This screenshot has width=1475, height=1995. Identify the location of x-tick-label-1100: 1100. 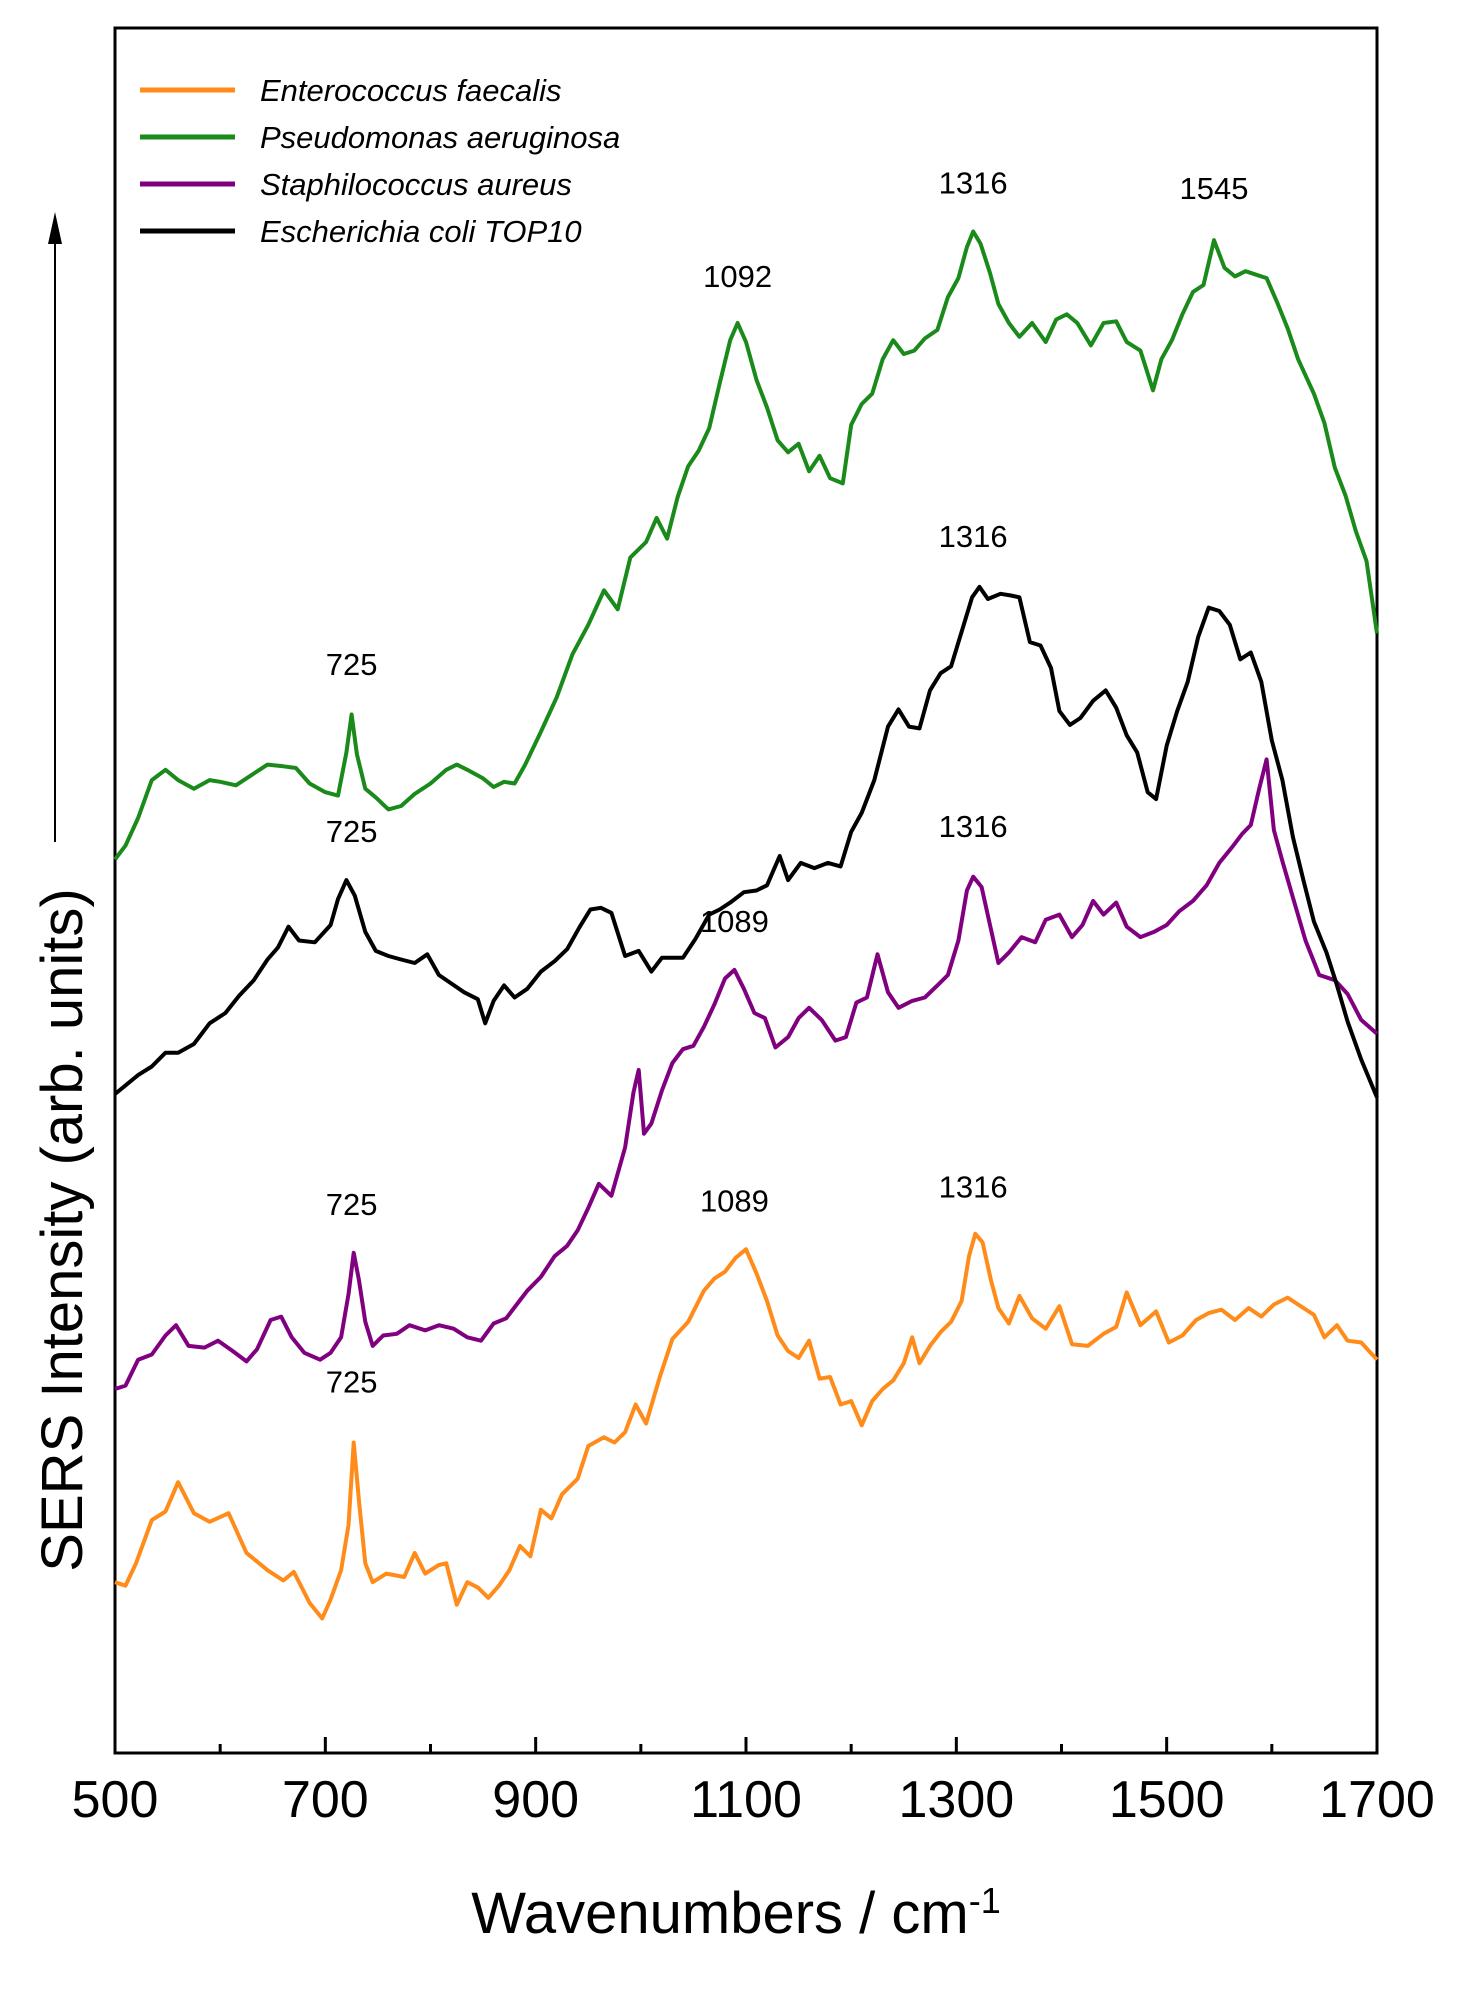
(746, 1800).